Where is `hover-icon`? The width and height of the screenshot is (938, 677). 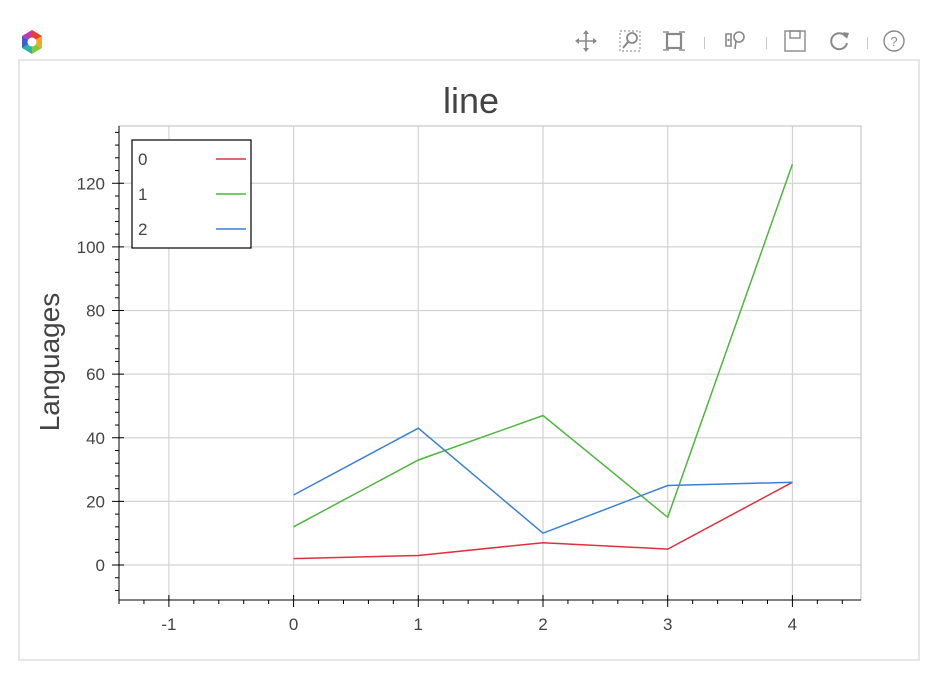 hover-icon is located at coordinates (735, 40).